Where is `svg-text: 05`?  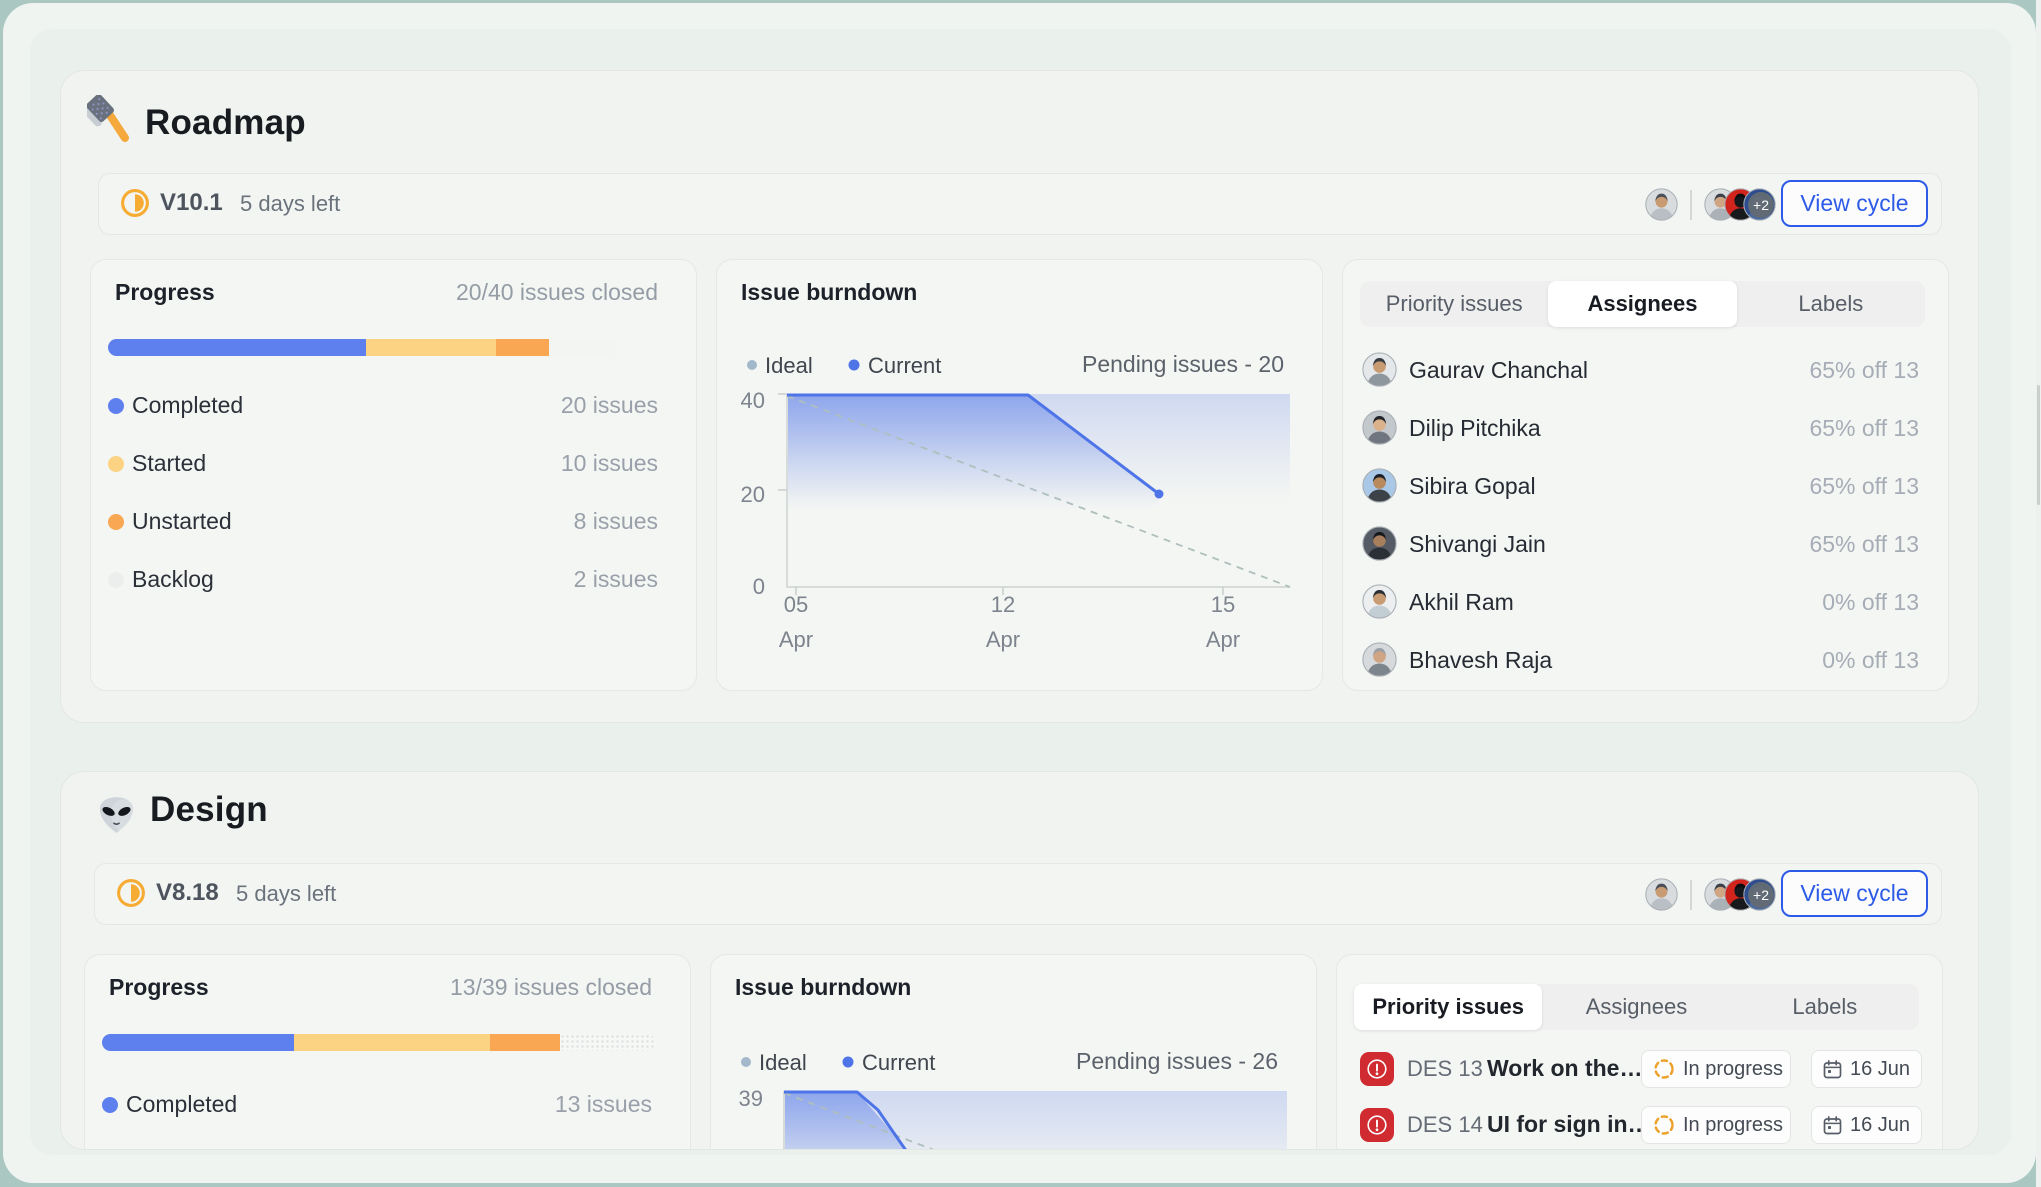
svg-text: 05 is located at coordinates (796, 604).